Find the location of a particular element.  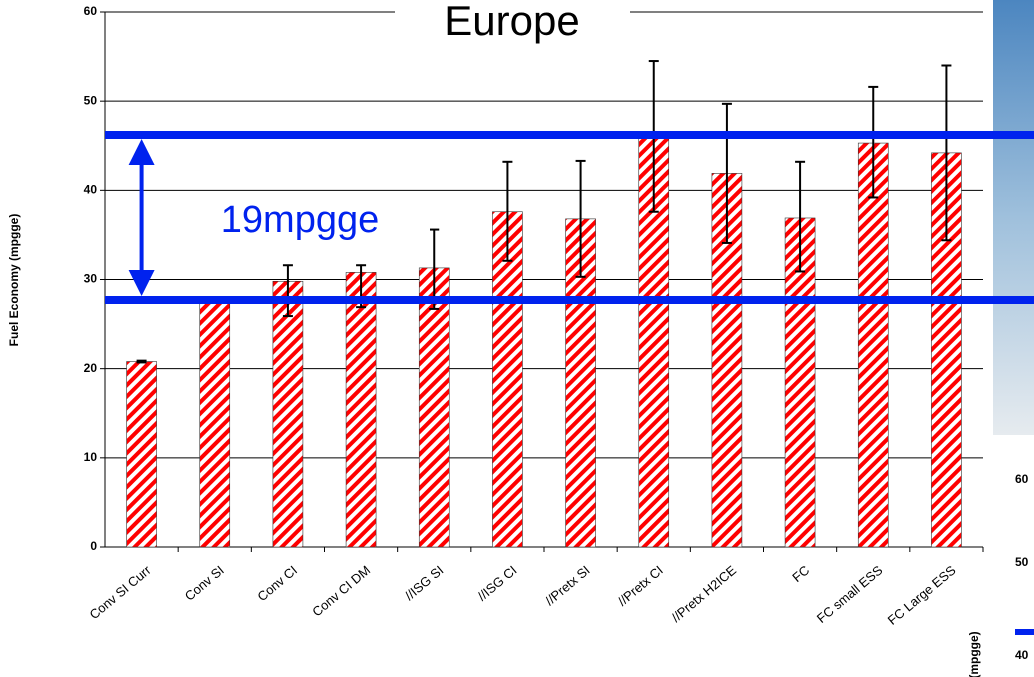

y-tick-label: 0 is located at coordinates (93, 546).